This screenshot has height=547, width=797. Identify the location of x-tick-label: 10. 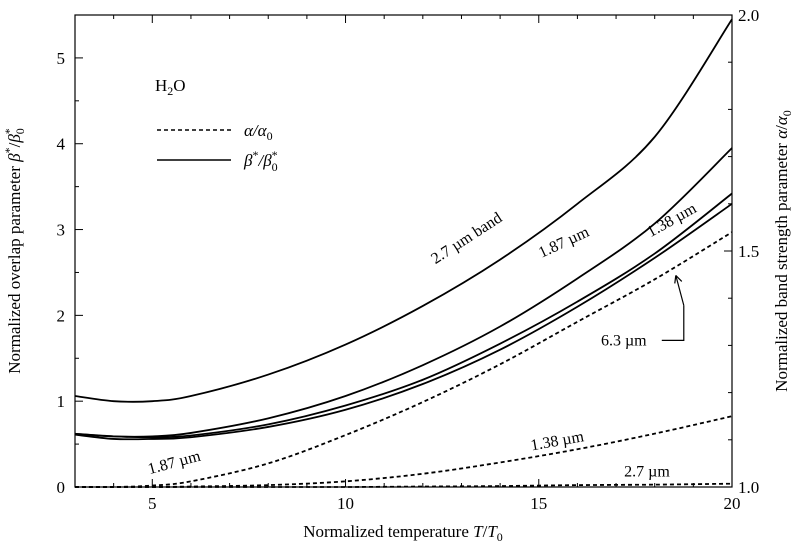
(345, 503).